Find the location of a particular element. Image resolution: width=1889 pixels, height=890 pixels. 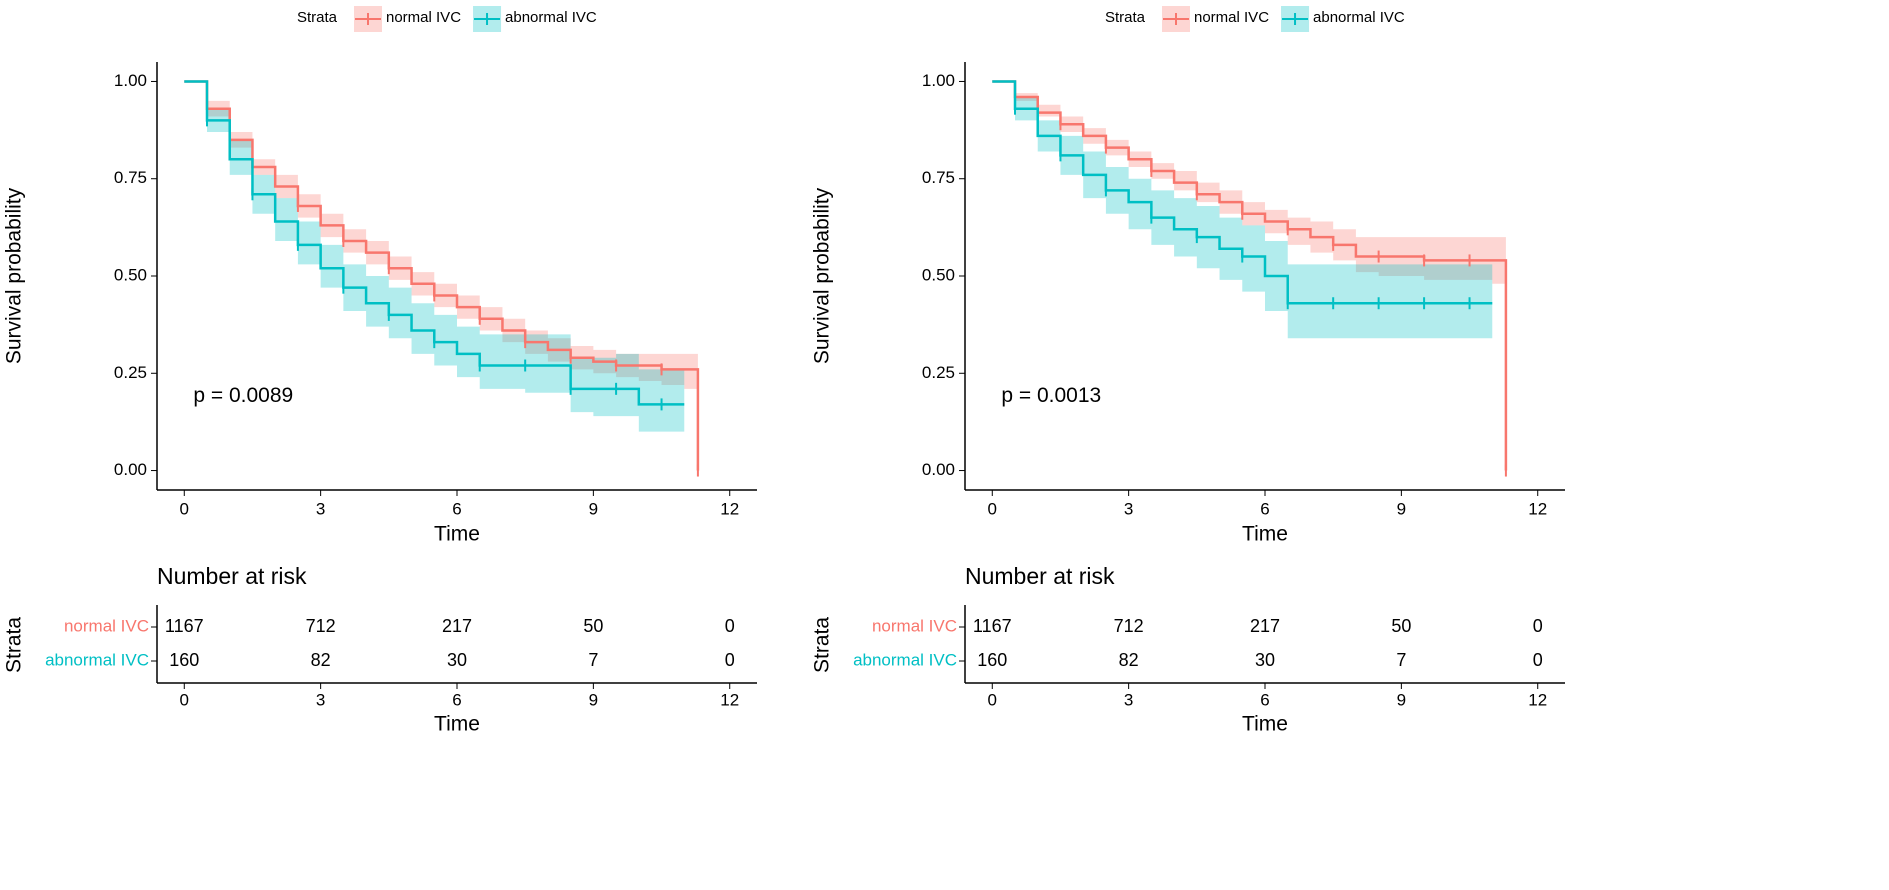

p-value: p = 0.0013 is located at coordinates (1051, 395).